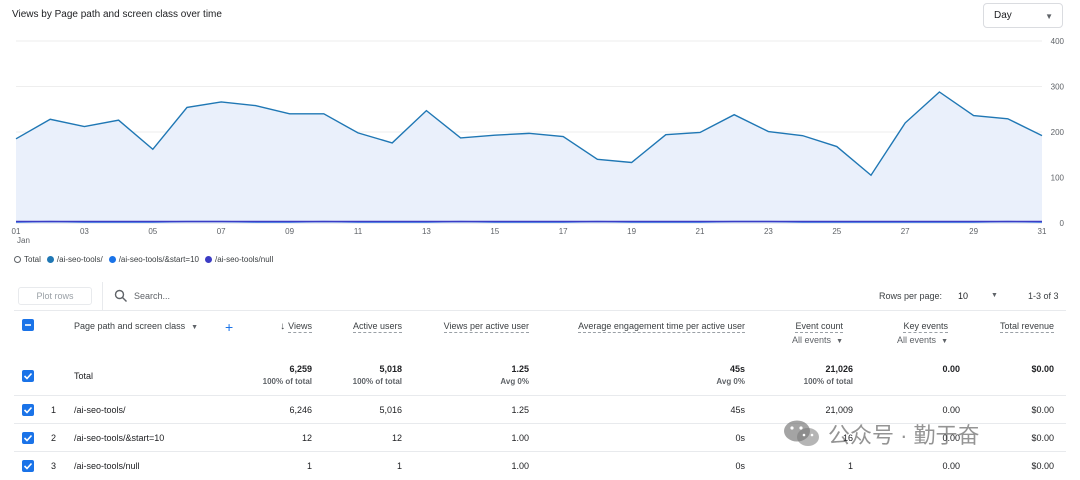 The image size is (1080, 480). I want to click on totals-revenue: $0.00, so click(1042, 369).